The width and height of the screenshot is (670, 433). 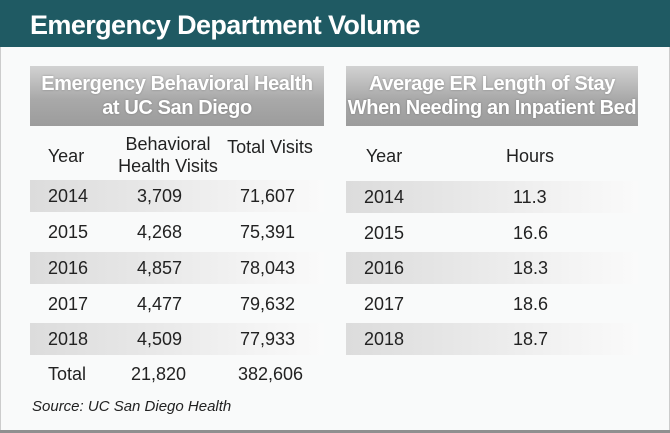 What do you see at coordinates (132, 406) in the screenshot?
I see `source-note: Source: UC San Diego Health` at bounding box center [132, 406].